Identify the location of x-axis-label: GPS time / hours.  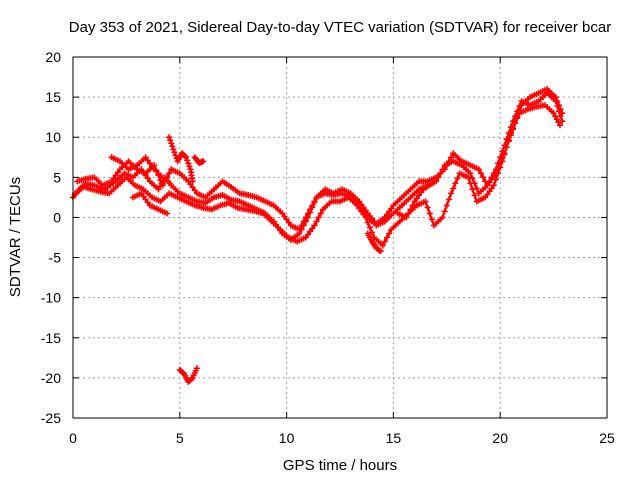
(340, 465).